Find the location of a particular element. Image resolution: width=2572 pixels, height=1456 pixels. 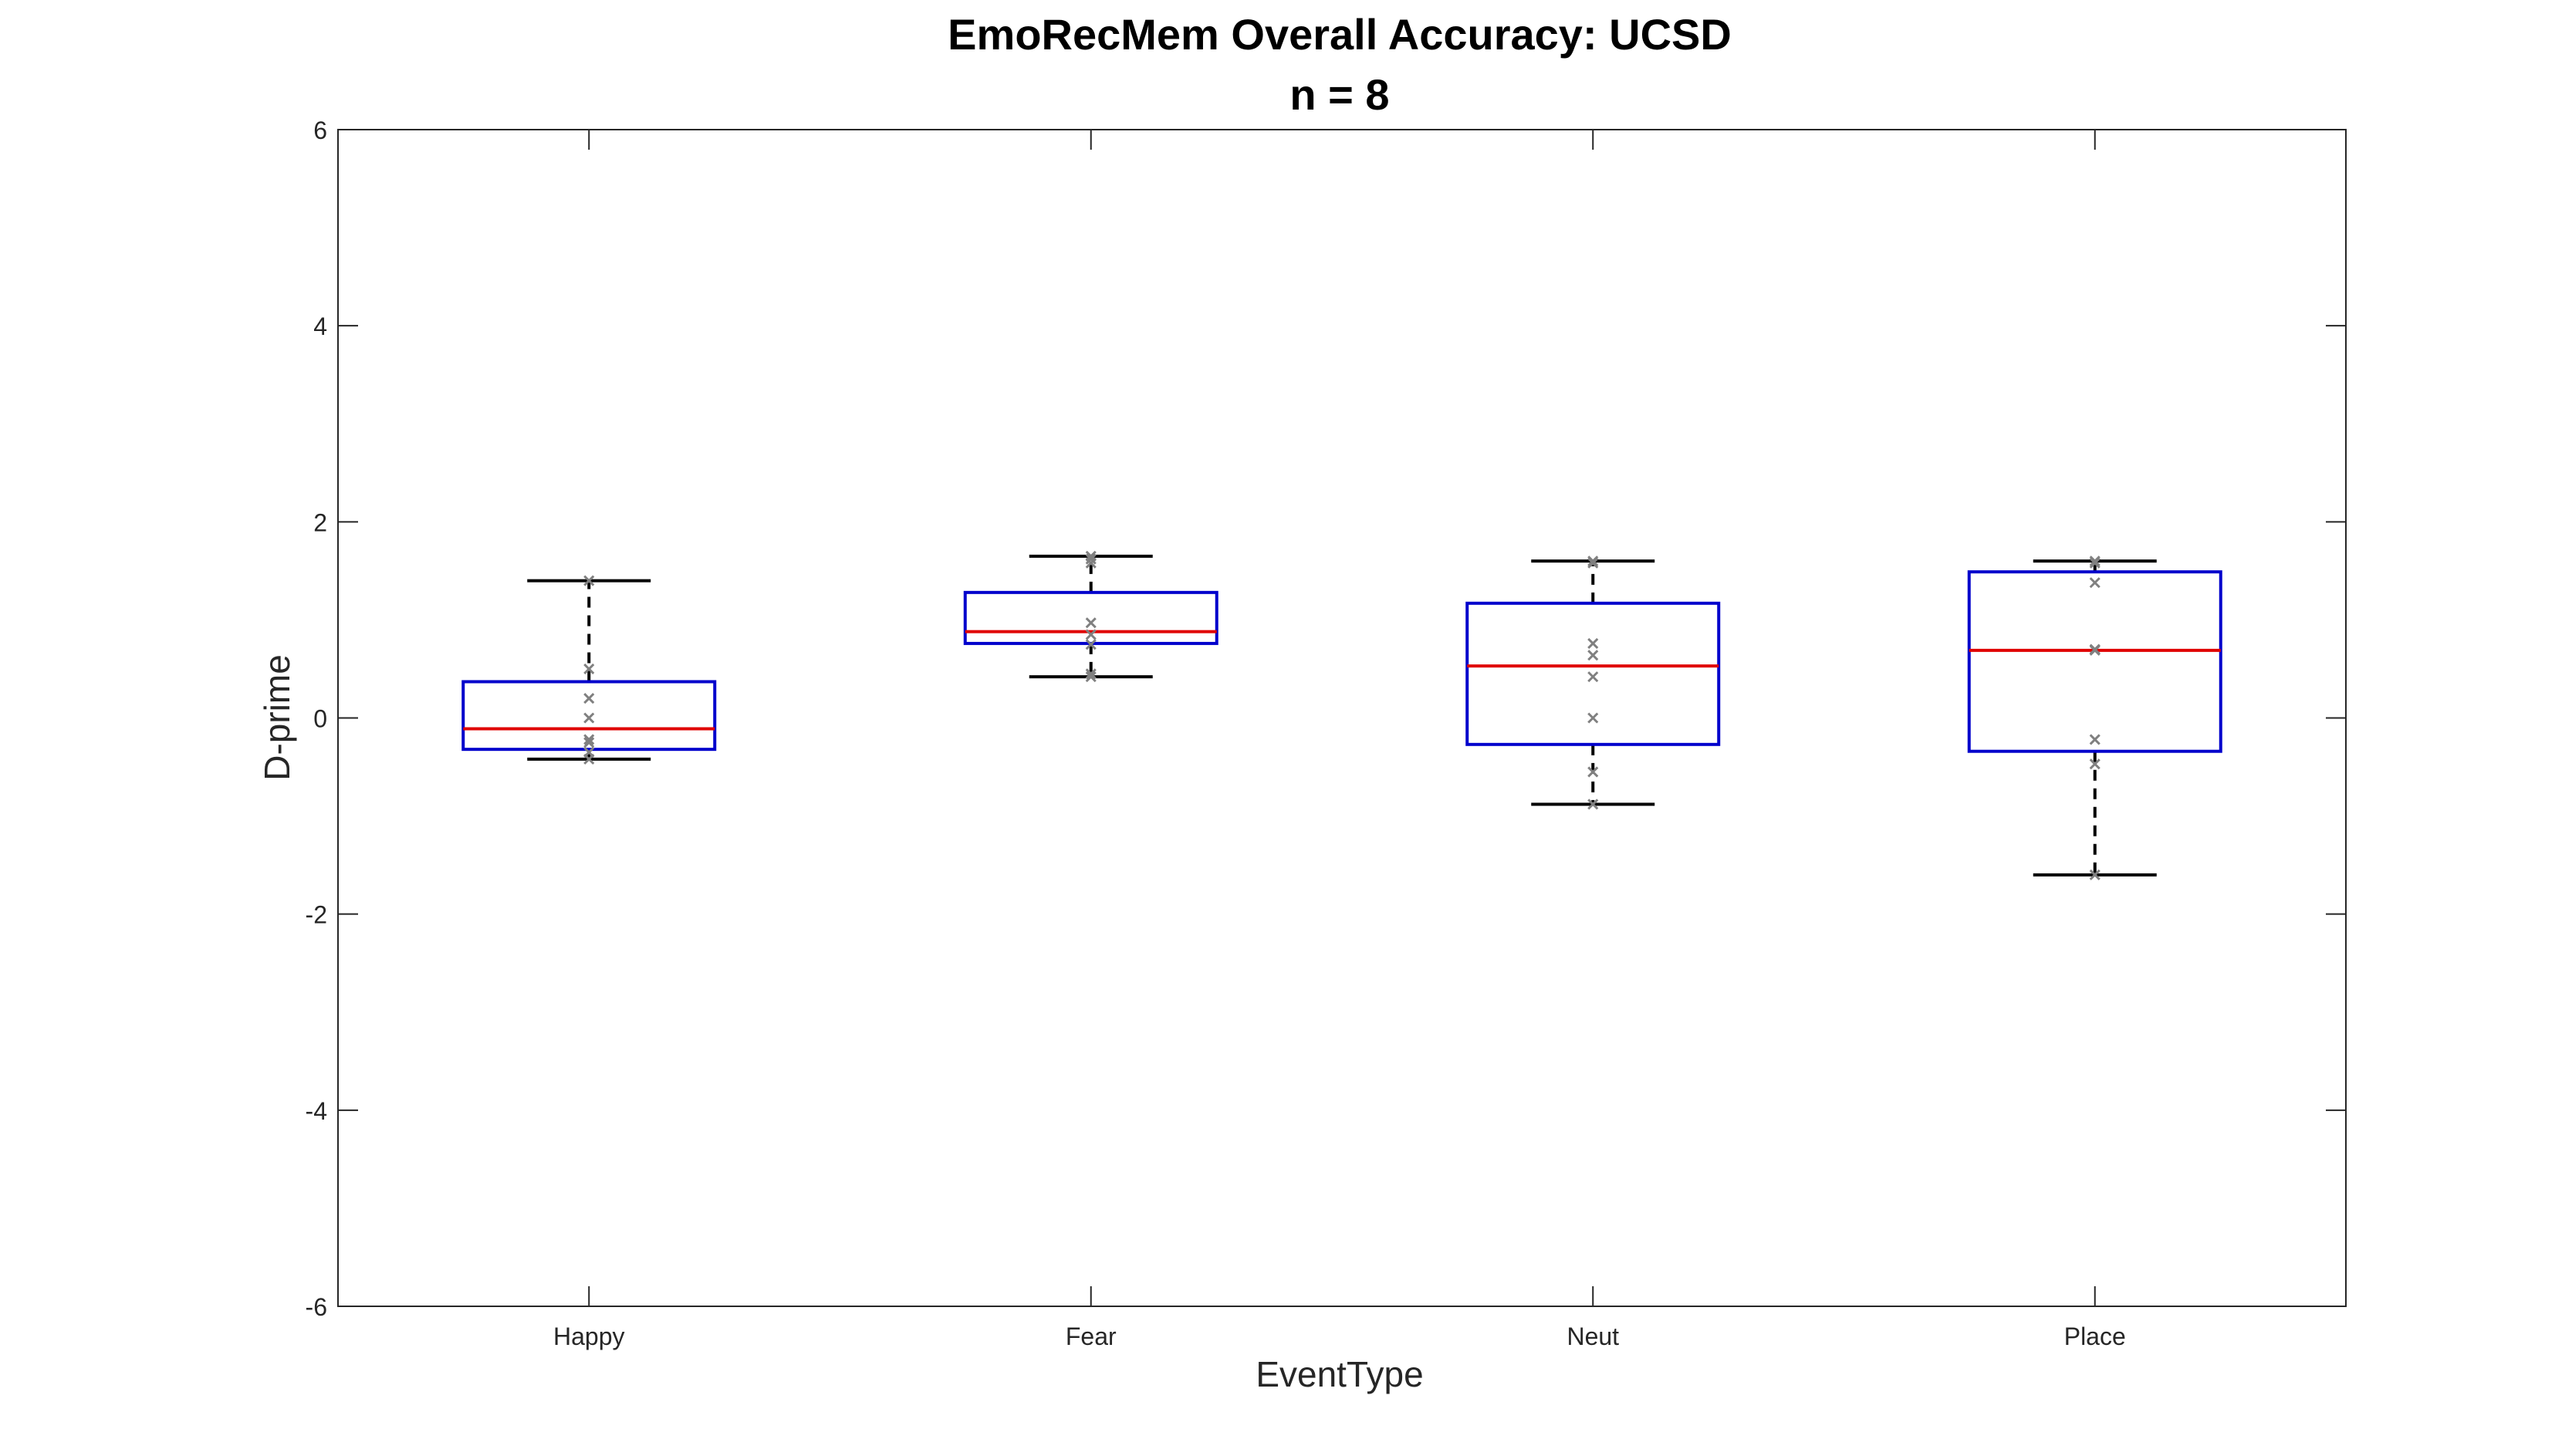

x-tick-label: Fear is located at coordinates (1091, 1336).